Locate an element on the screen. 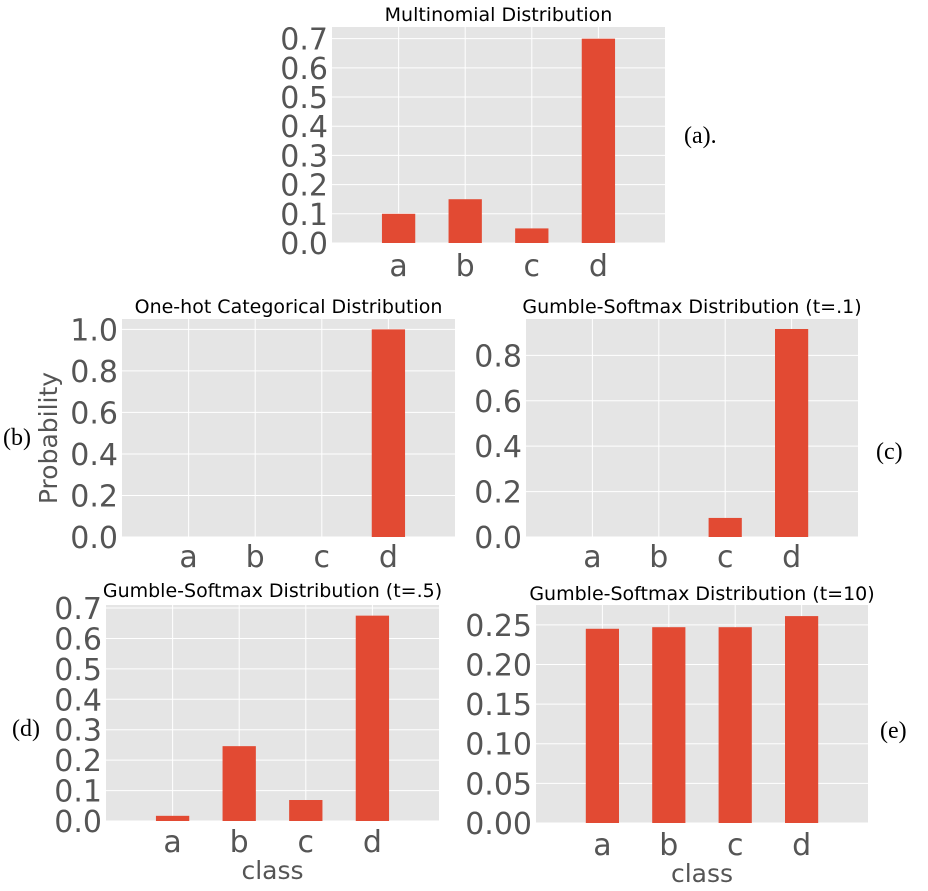  y-tick-label: 0.15 is located at coordinates (498, 705).